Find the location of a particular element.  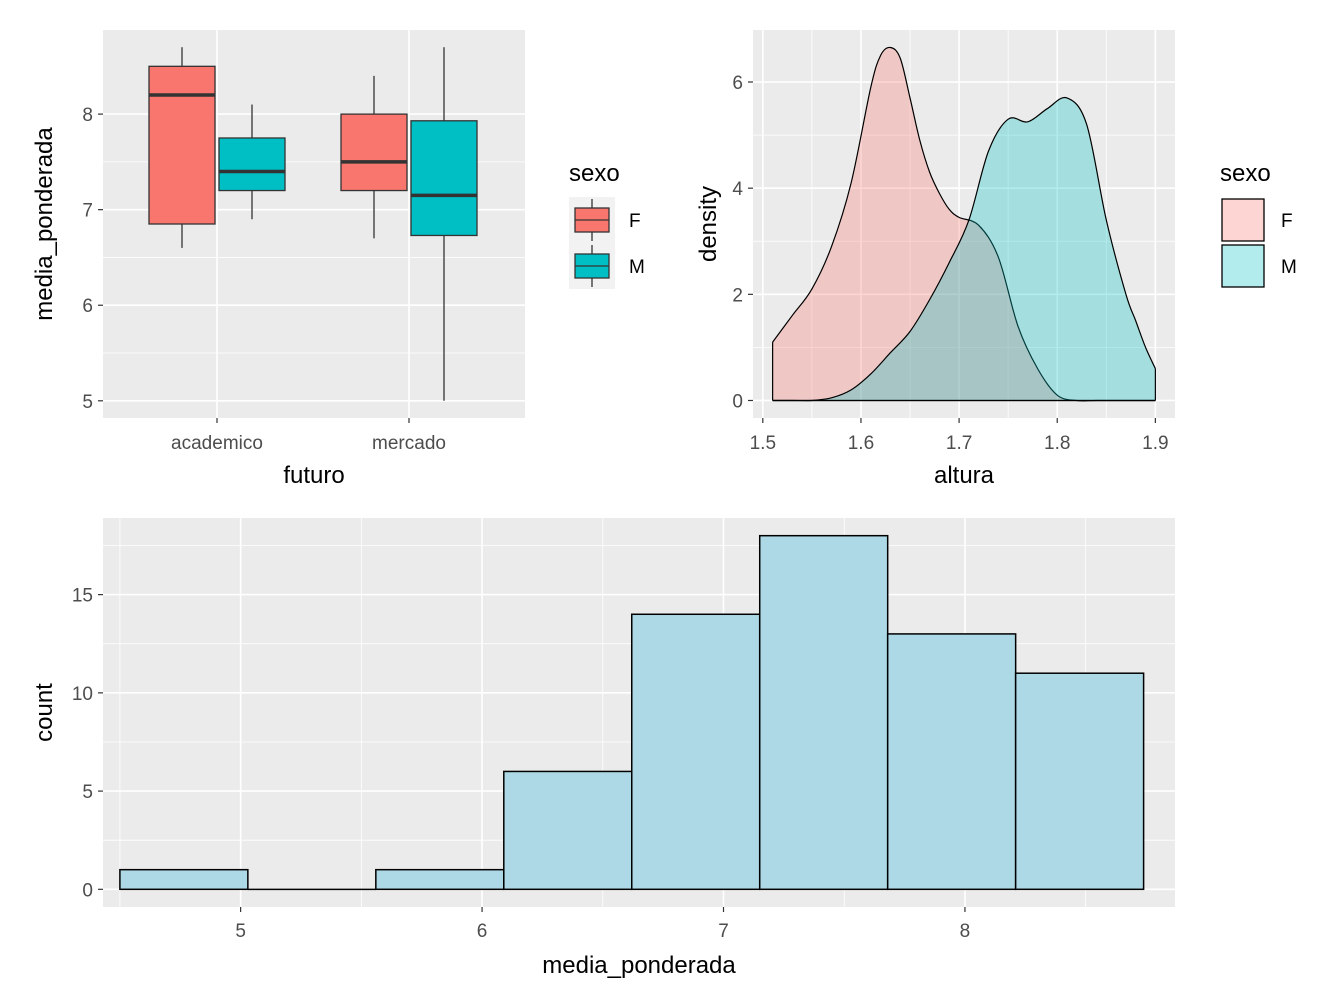

box-mercado-F is located at coordinates (374, 157).